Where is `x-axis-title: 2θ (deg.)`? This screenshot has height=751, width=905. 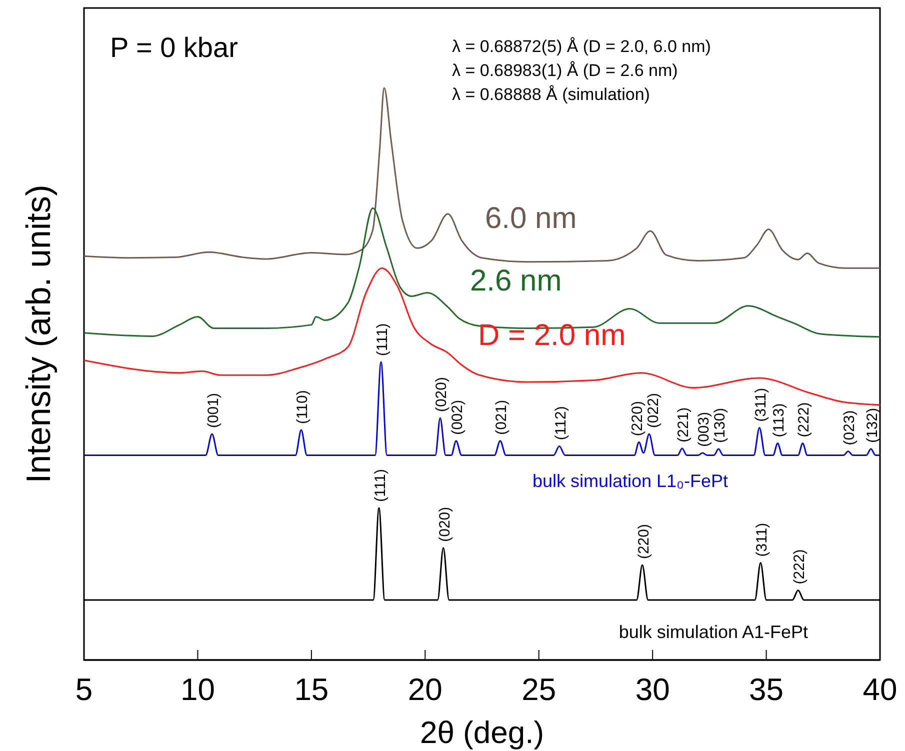
x-axis-title: 2θ (deg.) is located at coordinates (482, 732).